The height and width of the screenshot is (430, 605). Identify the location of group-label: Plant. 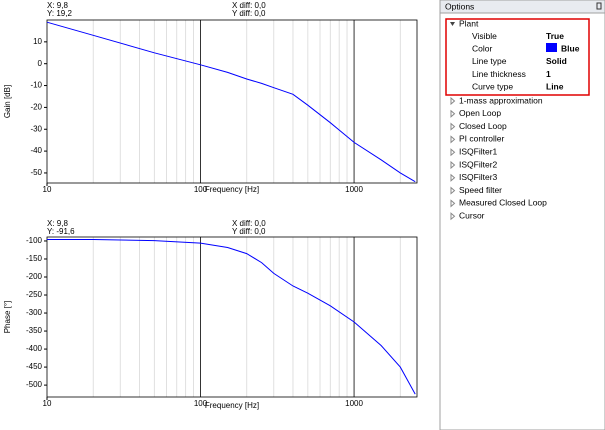
(469, 23).